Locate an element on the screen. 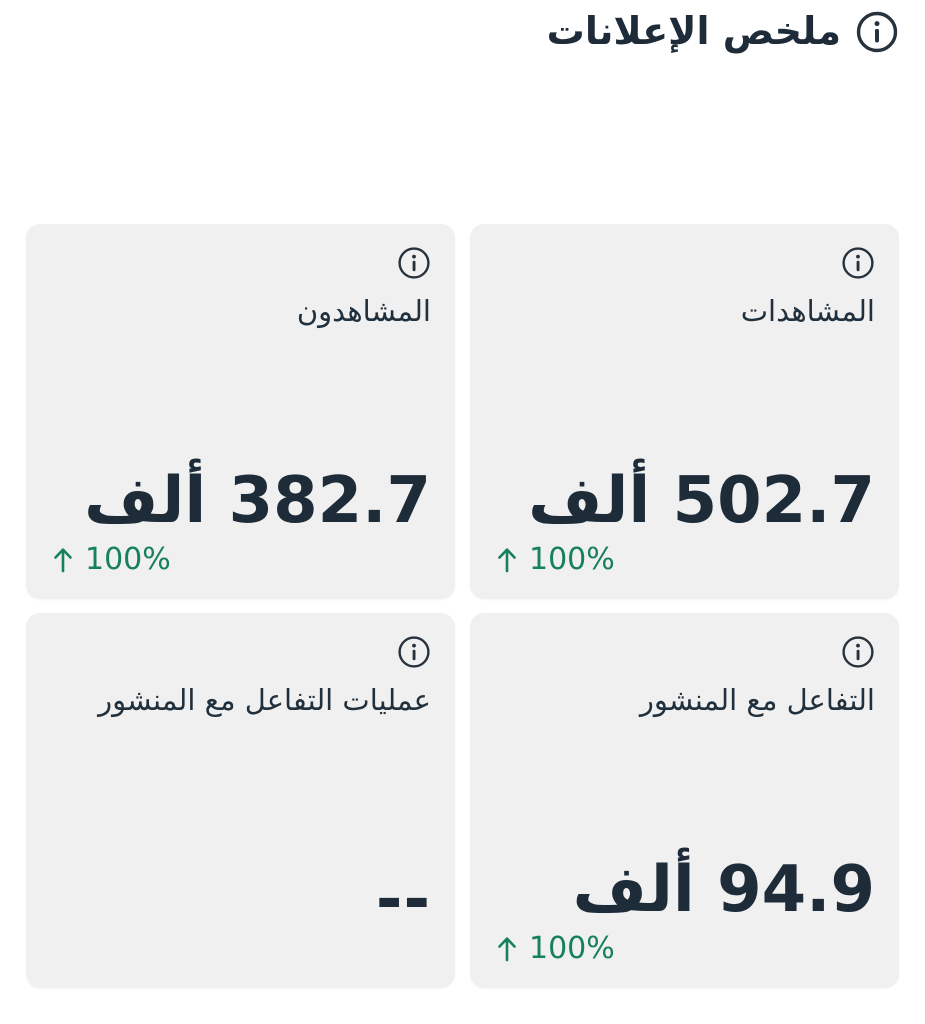 The height and width of the screenshot is (1024, 925). metric-label: عمليات التفاعل مع المنشور is located at coordinates (264, 700).